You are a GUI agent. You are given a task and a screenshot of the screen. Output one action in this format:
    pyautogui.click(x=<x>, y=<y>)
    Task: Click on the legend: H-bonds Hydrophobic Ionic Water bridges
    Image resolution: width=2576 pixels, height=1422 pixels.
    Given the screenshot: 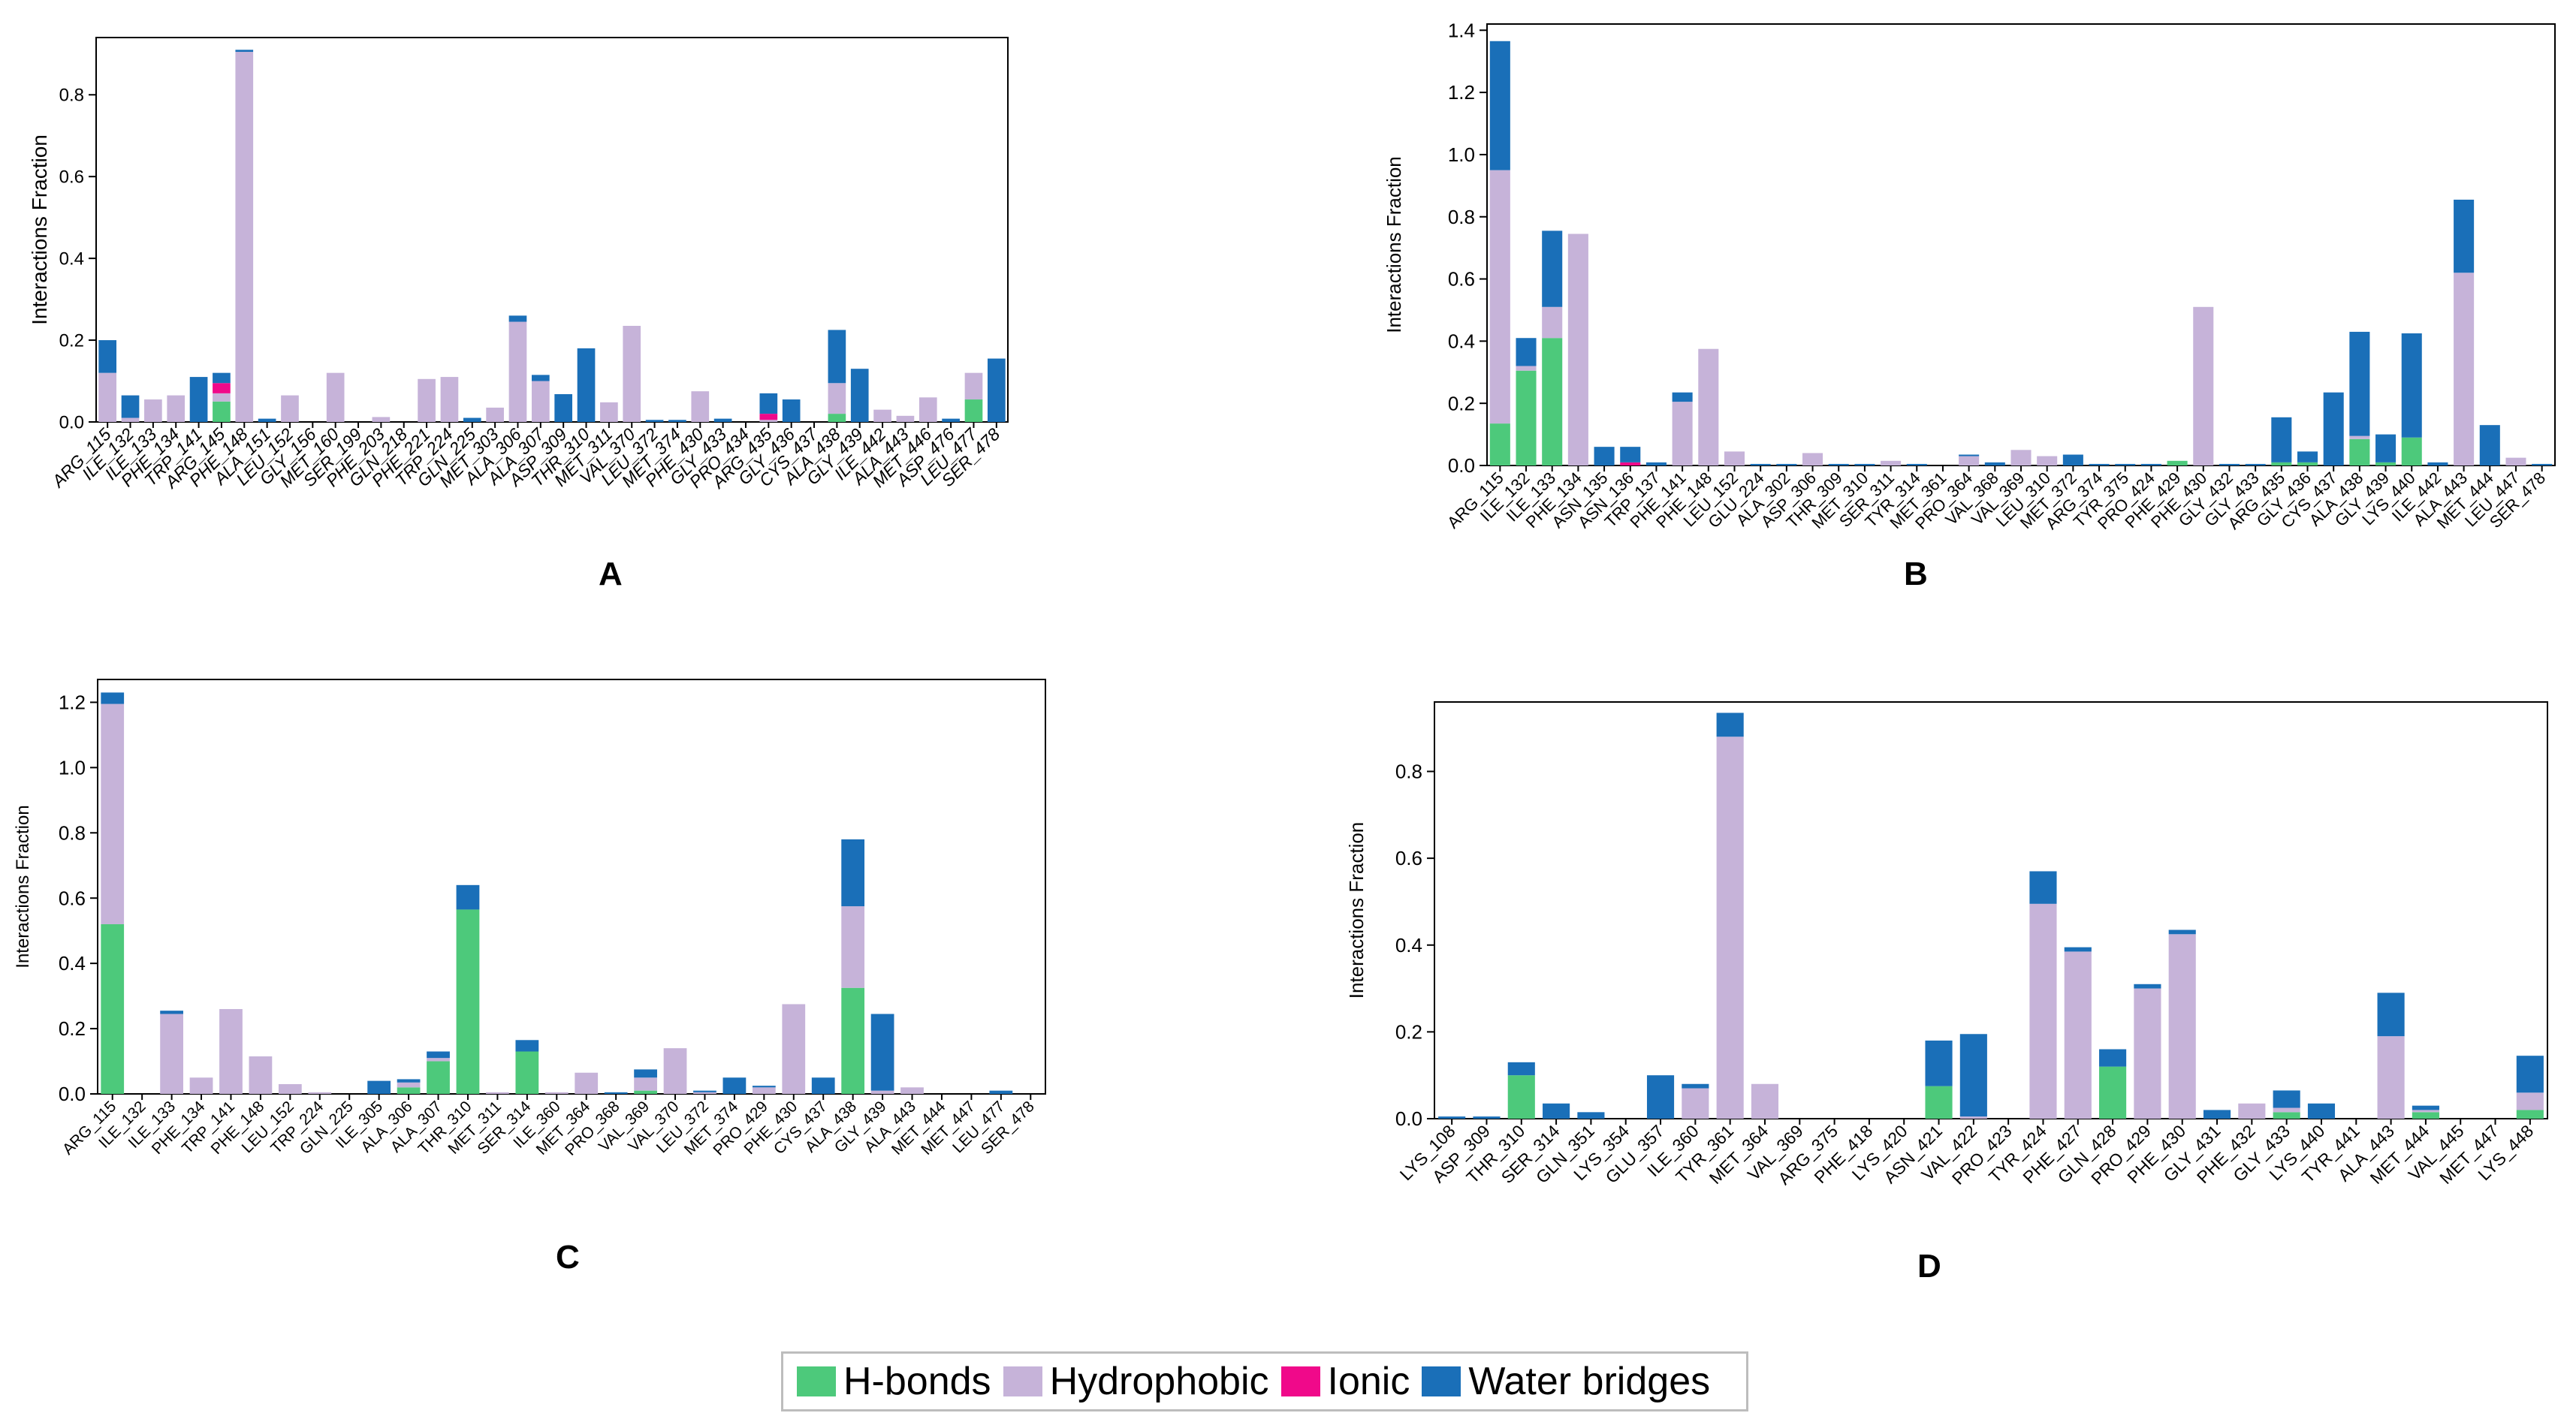 What is the action you would take?
    pyautogui.click(x=1264, y=1381)
    